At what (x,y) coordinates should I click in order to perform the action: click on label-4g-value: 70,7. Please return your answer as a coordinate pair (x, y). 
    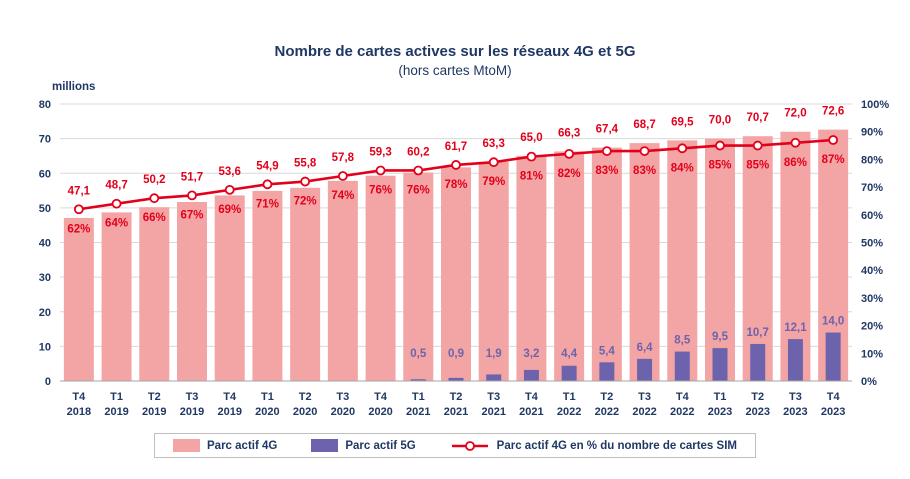
    Looking at the image, I should click on (758, 118).